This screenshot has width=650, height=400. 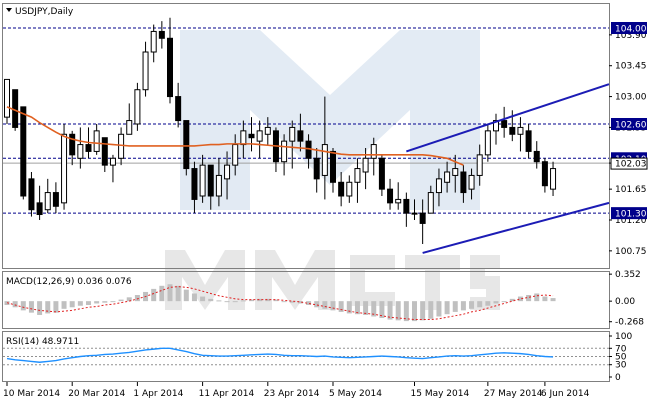 I want to click on rsi-tick-label: 0, so click(x=618, y=378).